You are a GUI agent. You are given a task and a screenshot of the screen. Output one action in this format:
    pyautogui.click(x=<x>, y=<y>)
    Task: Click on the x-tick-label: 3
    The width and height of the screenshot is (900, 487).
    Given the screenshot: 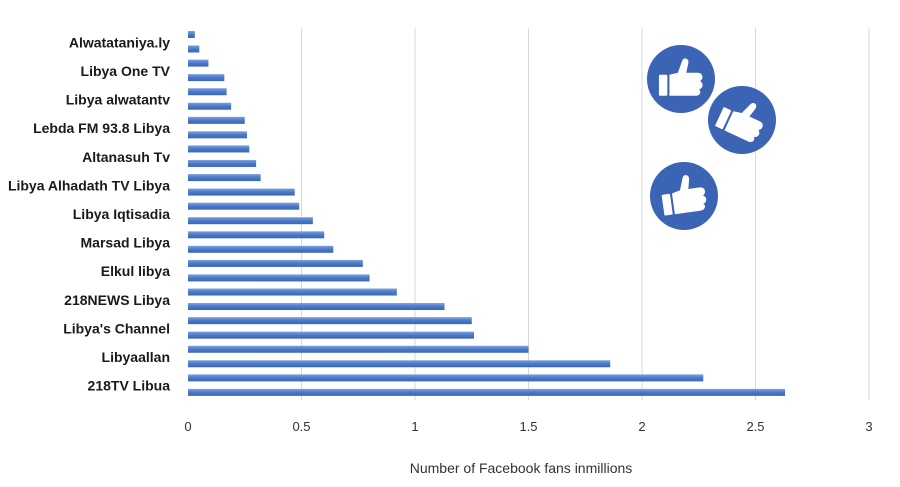 What is the action you would take?
    pyautogui.click(x=868, y=426)
    